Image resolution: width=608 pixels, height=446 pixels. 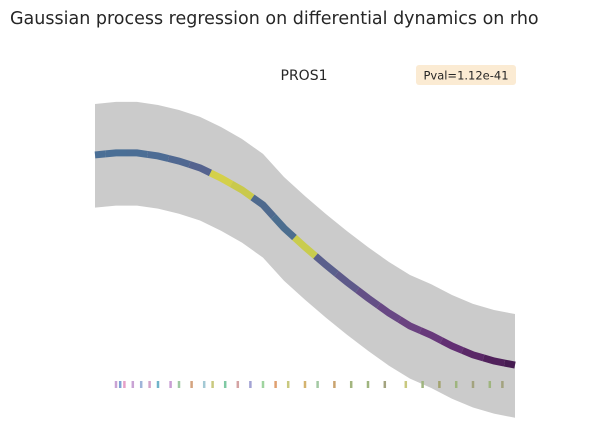 I want to click on chart-subtitle: PROS1, so click(x=304, y=76).